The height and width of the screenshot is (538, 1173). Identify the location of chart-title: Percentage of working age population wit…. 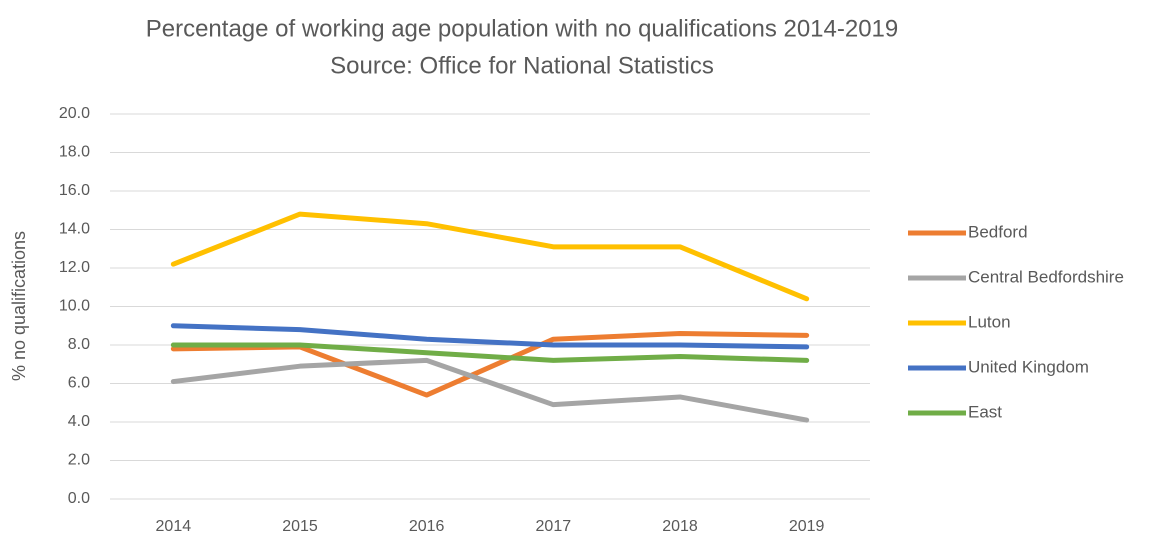
(522, 28).